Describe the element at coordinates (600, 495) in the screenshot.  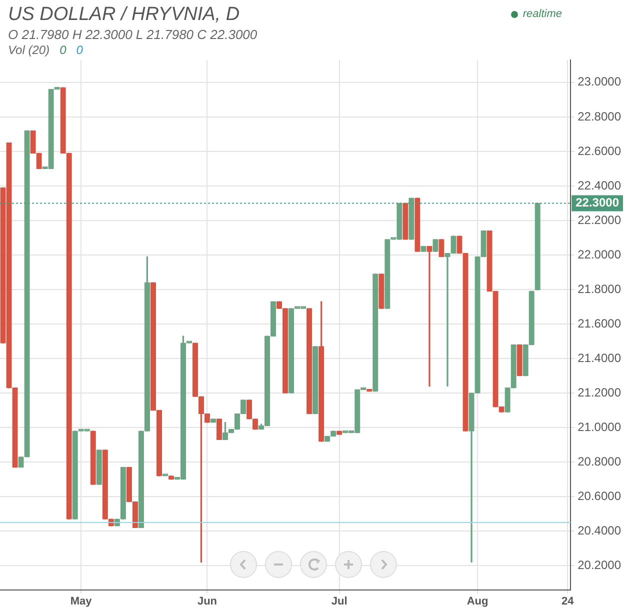
I see `y-tick-label: 20.6000` at that location.